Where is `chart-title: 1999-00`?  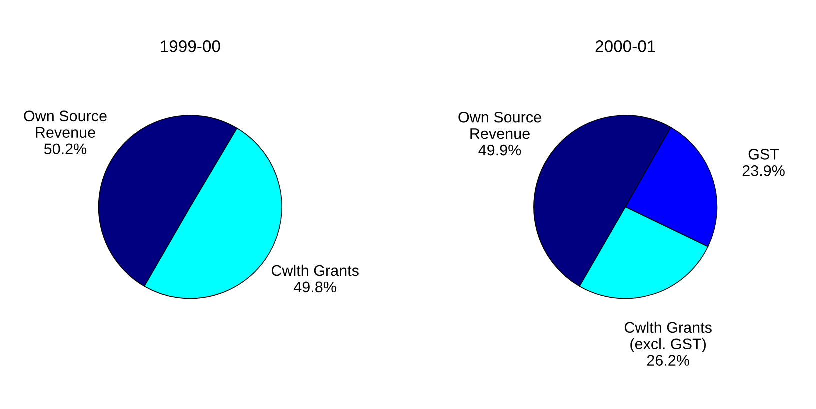
chart-title: 1999-00 is located at coordinates (190, 46).